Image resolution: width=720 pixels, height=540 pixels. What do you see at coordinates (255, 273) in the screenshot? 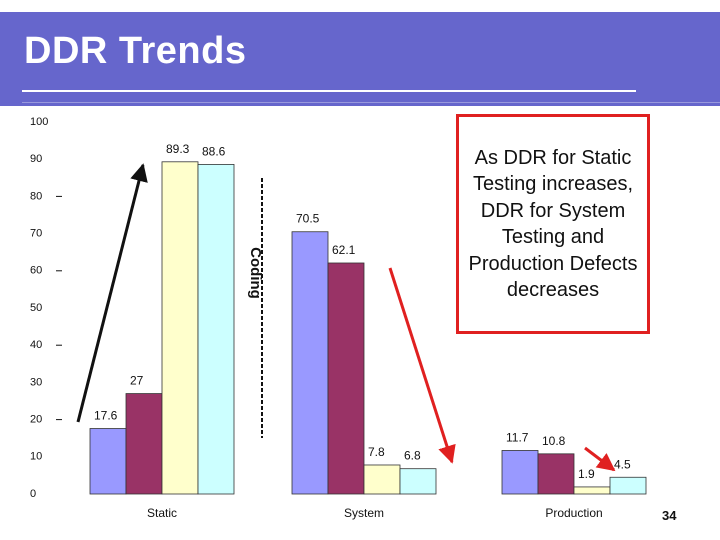
I see `coding-label: Coding` at bounding box center [255, 273].